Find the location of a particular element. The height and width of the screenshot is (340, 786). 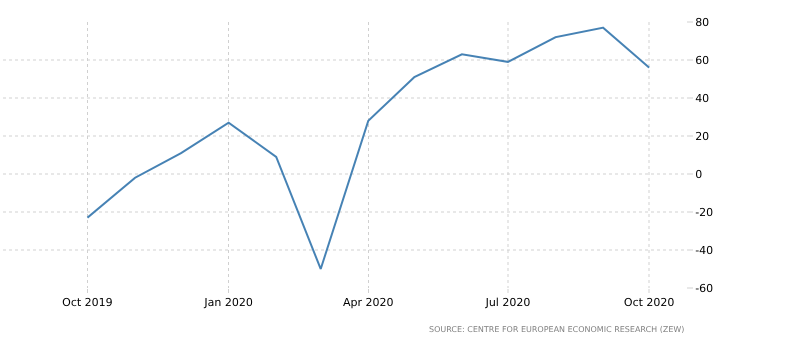

x-tick-label: Oct 2019 is located at coordinates (87, 303).